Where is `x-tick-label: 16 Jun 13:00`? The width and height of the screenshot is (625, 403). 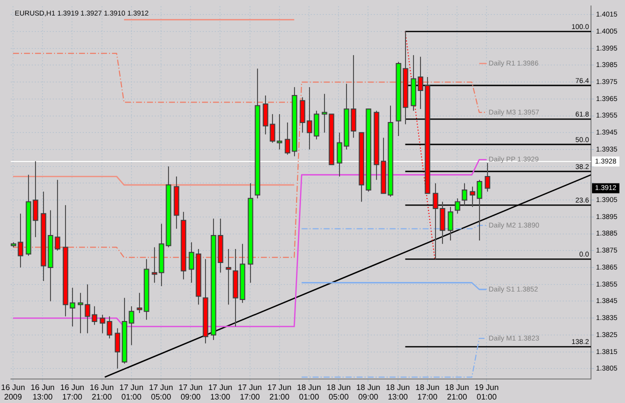 x-tick-label: 16 Jun 13:00 is located at coordinates (42, 392).